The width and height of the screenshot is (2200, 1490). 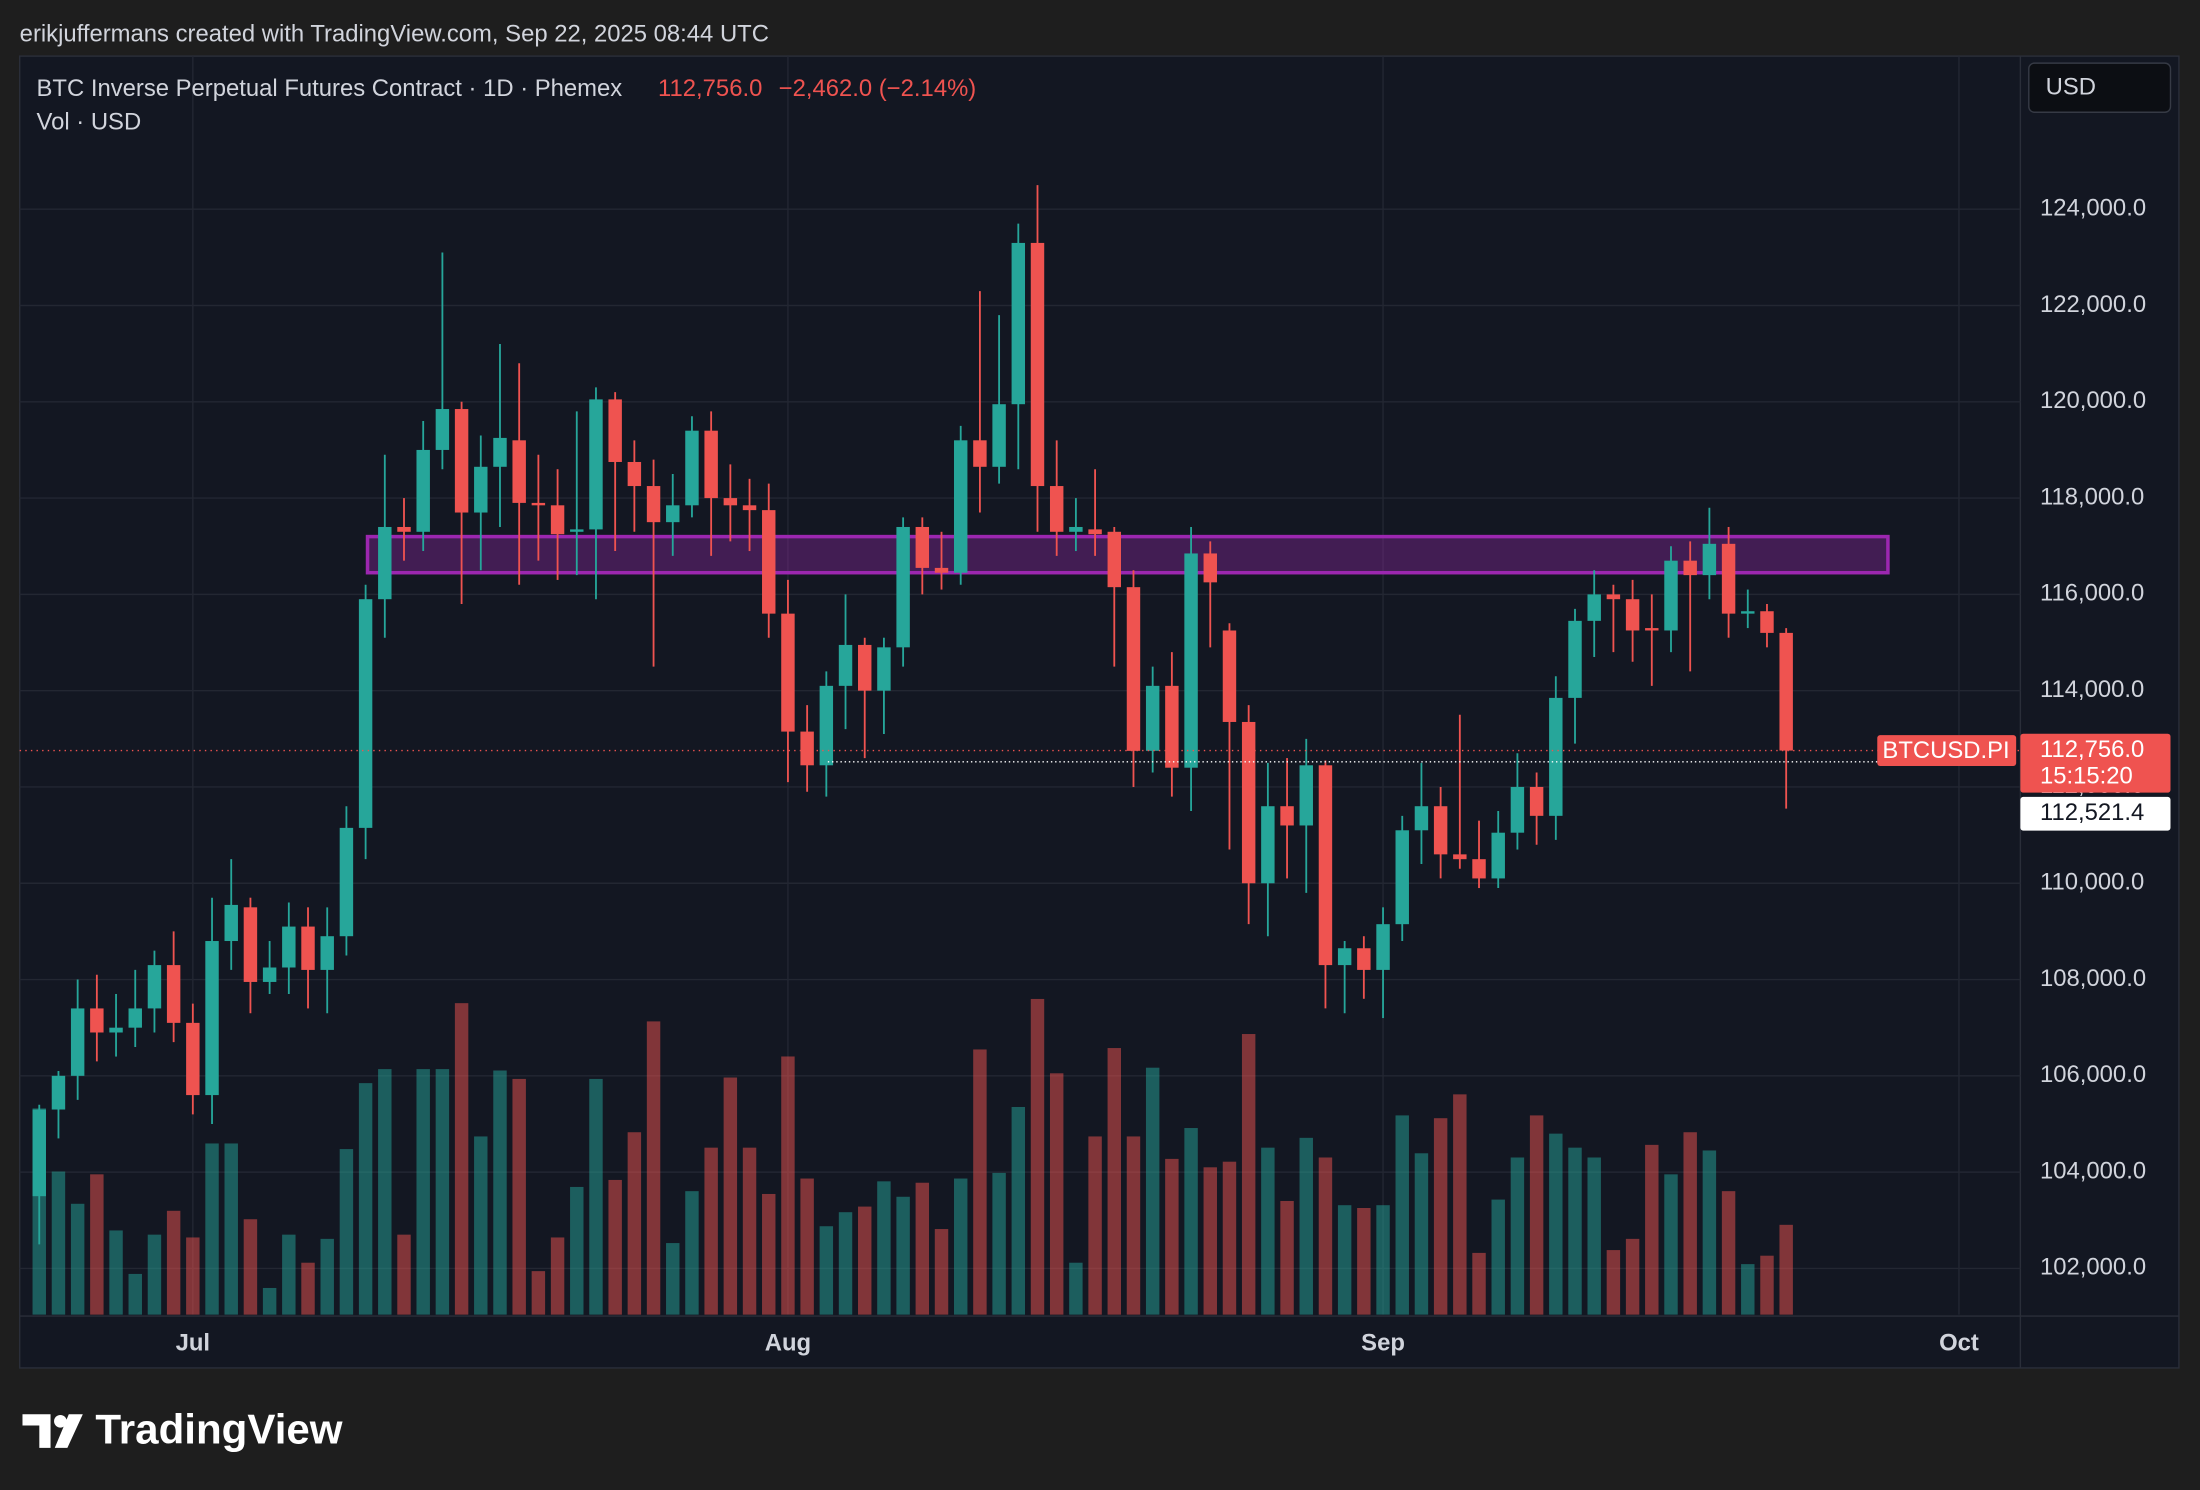 I want to click on legend-volume: Vol · USD, so click(x=89, y=122).